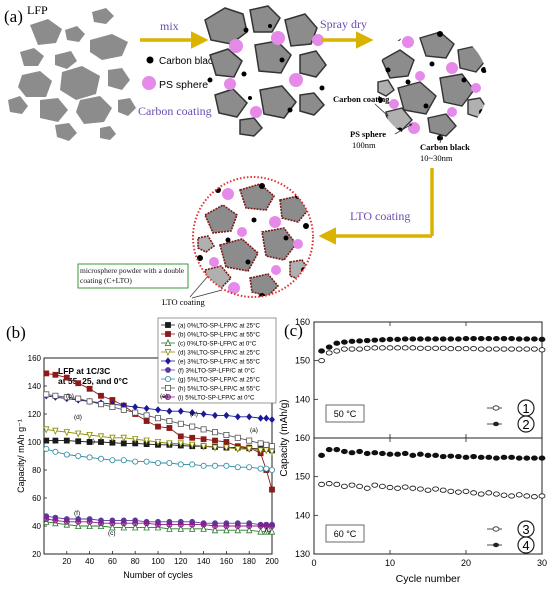 The height and width of the screenshot is (589, 550). Describe the element at coordinates (428, 579) in the screenshot. I see `panel-c-xlabel: Cycle number` at that location.